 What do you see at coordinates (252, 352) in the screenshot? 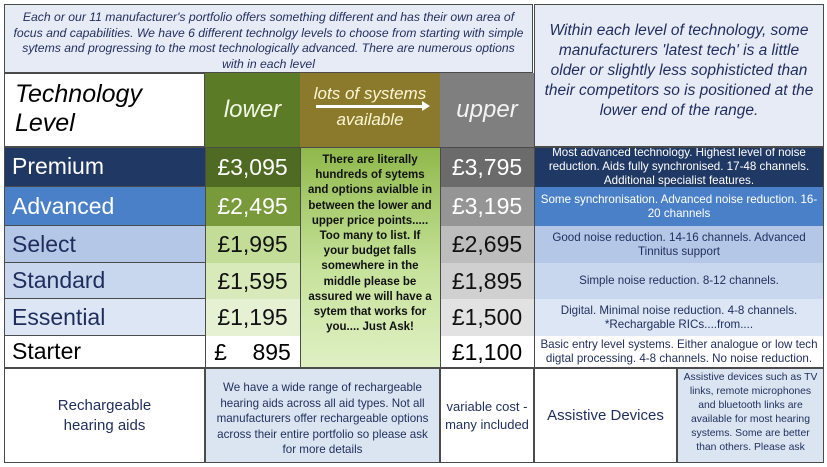
I see `lower-price-starter: £ 895` at bounding box center [252, 352].